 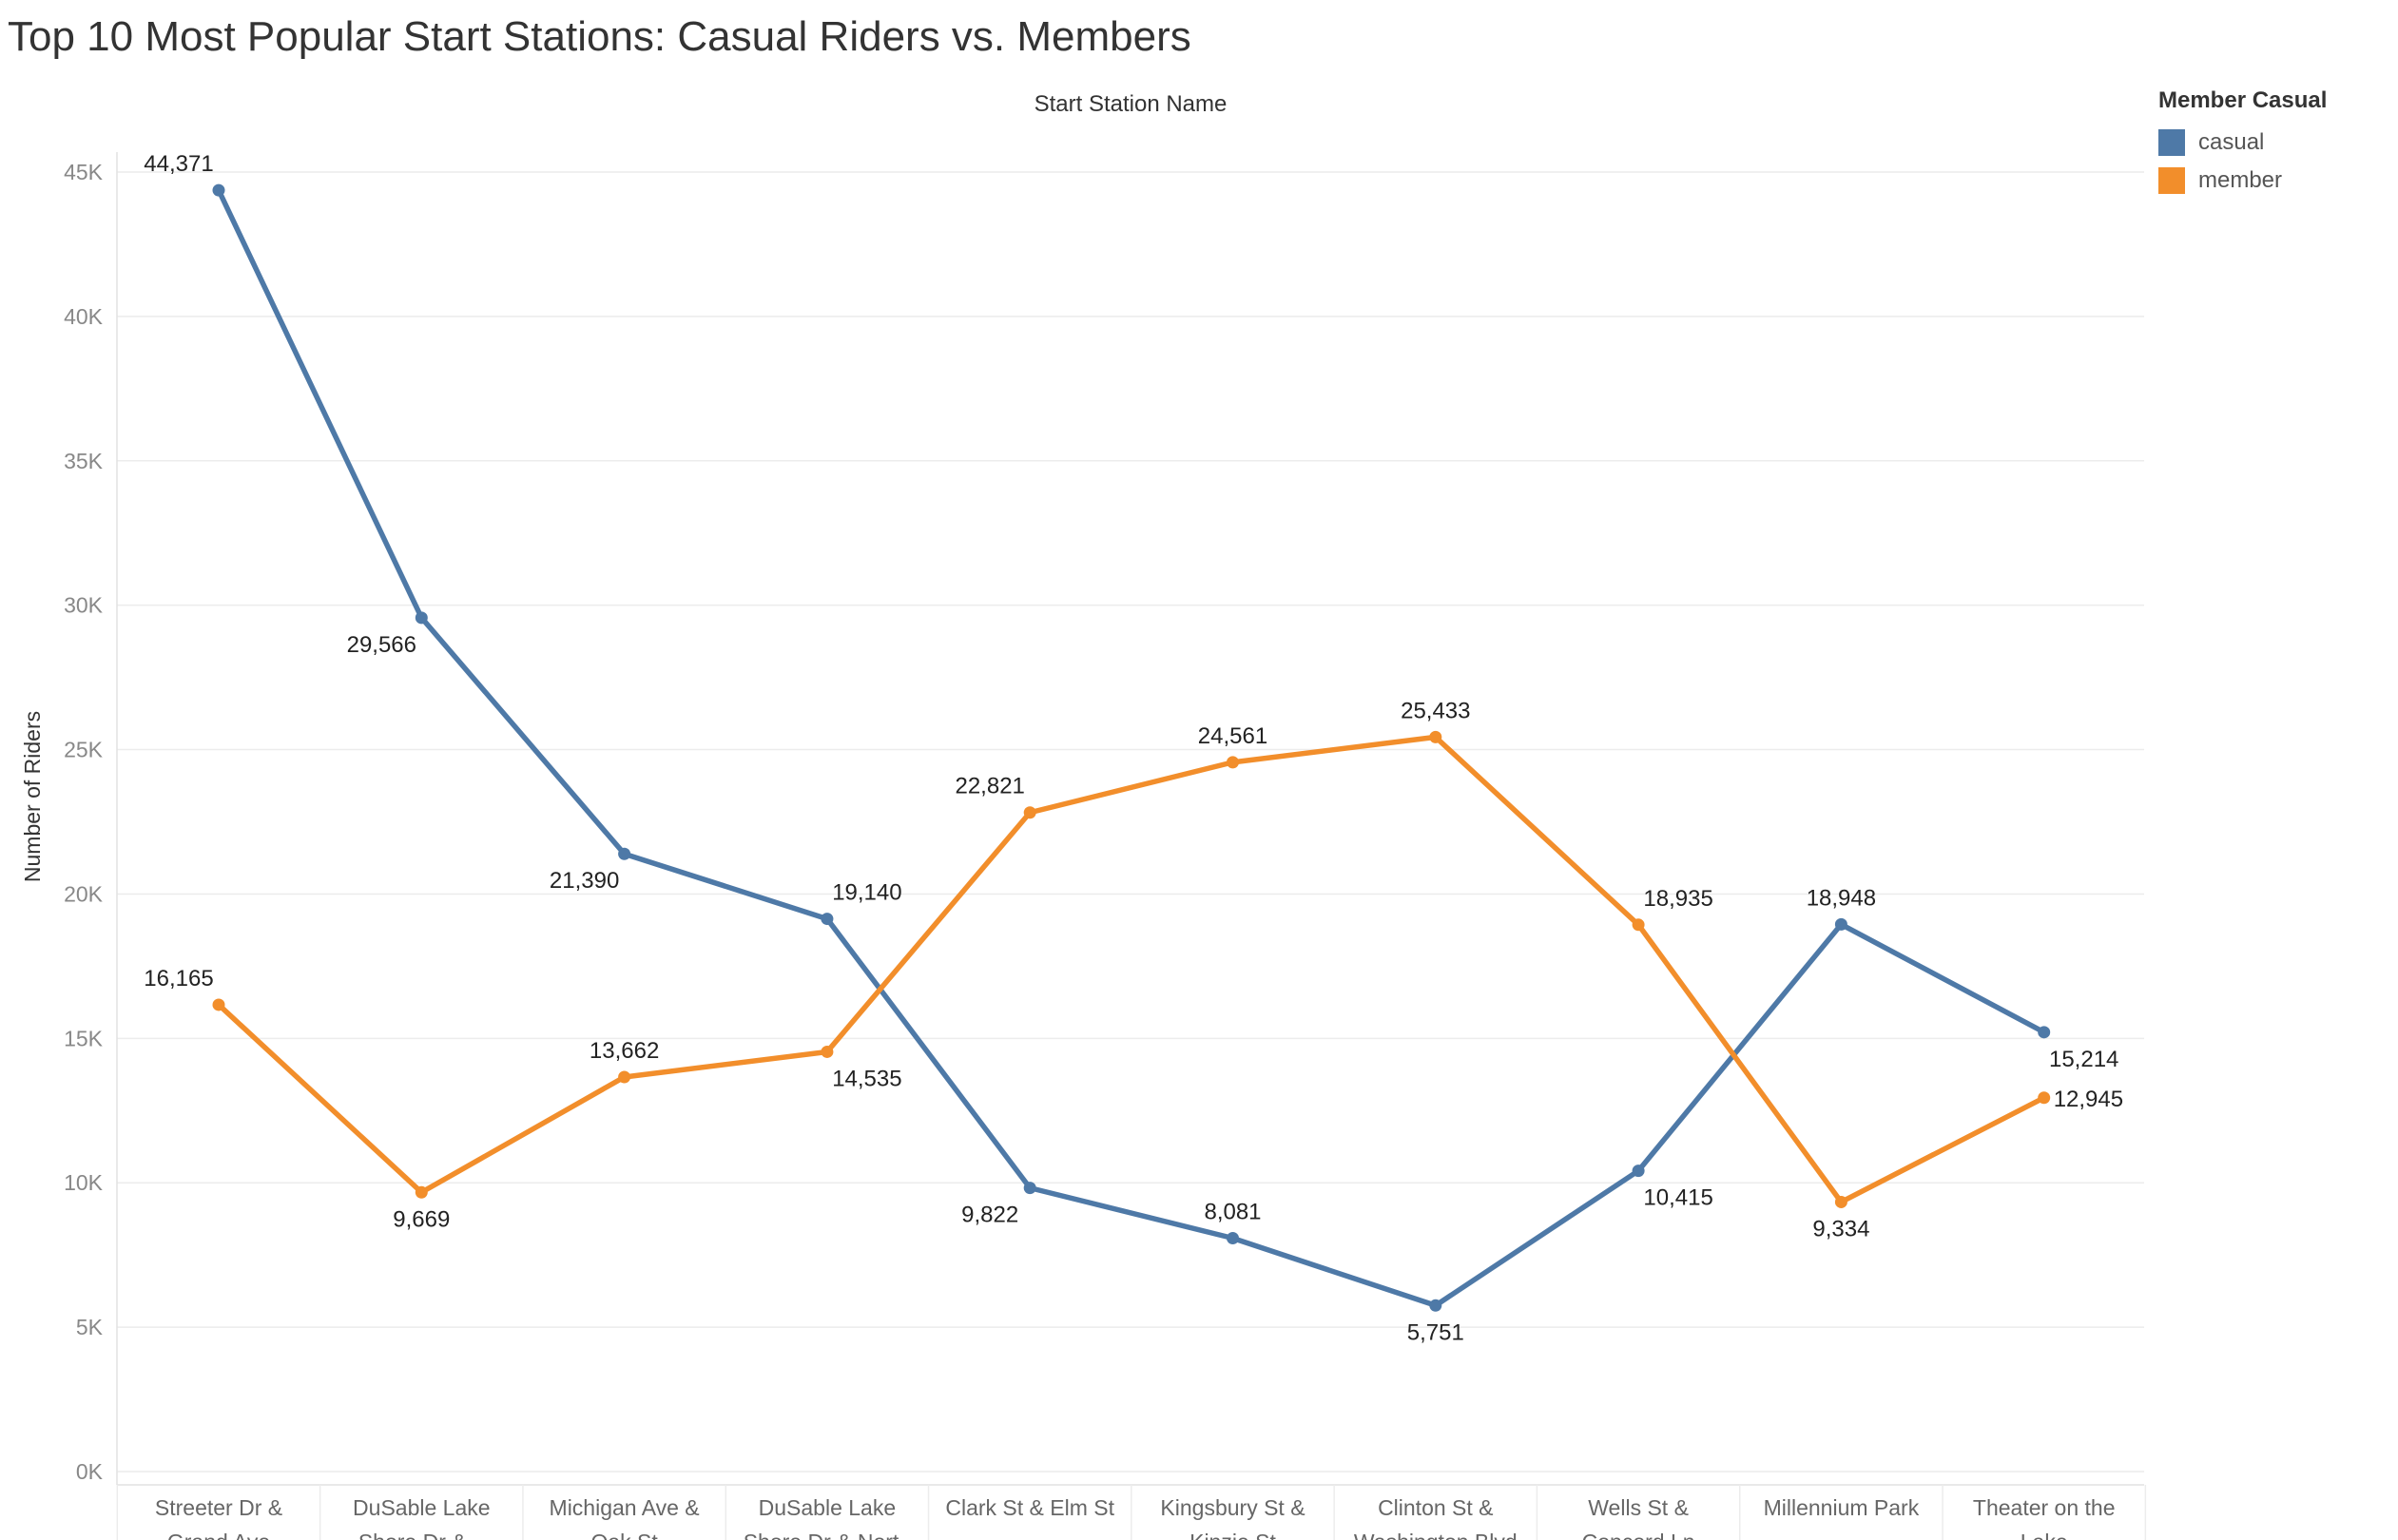 What do you see at coordinates (178, 164) in the screenshot?
I see `data-label-casual: 44,371` at bounding box center [178, 164].